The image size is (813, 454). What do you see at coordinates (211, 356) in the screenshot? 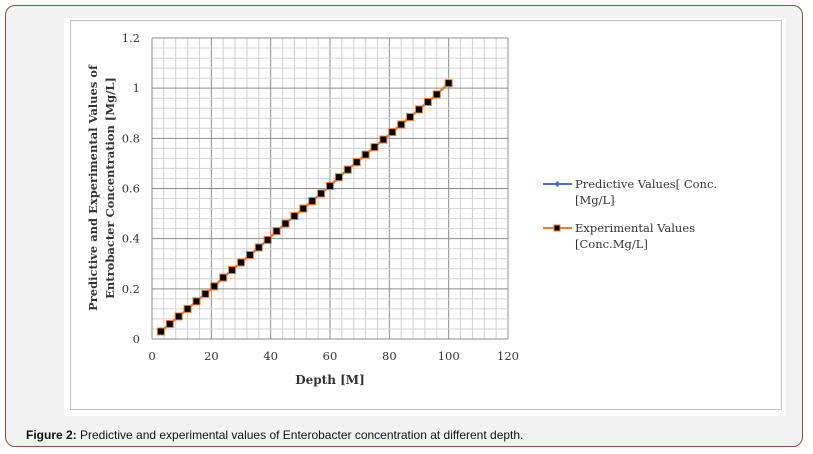
I see `x-tick-label: 20` at bounding box center [211, 356].